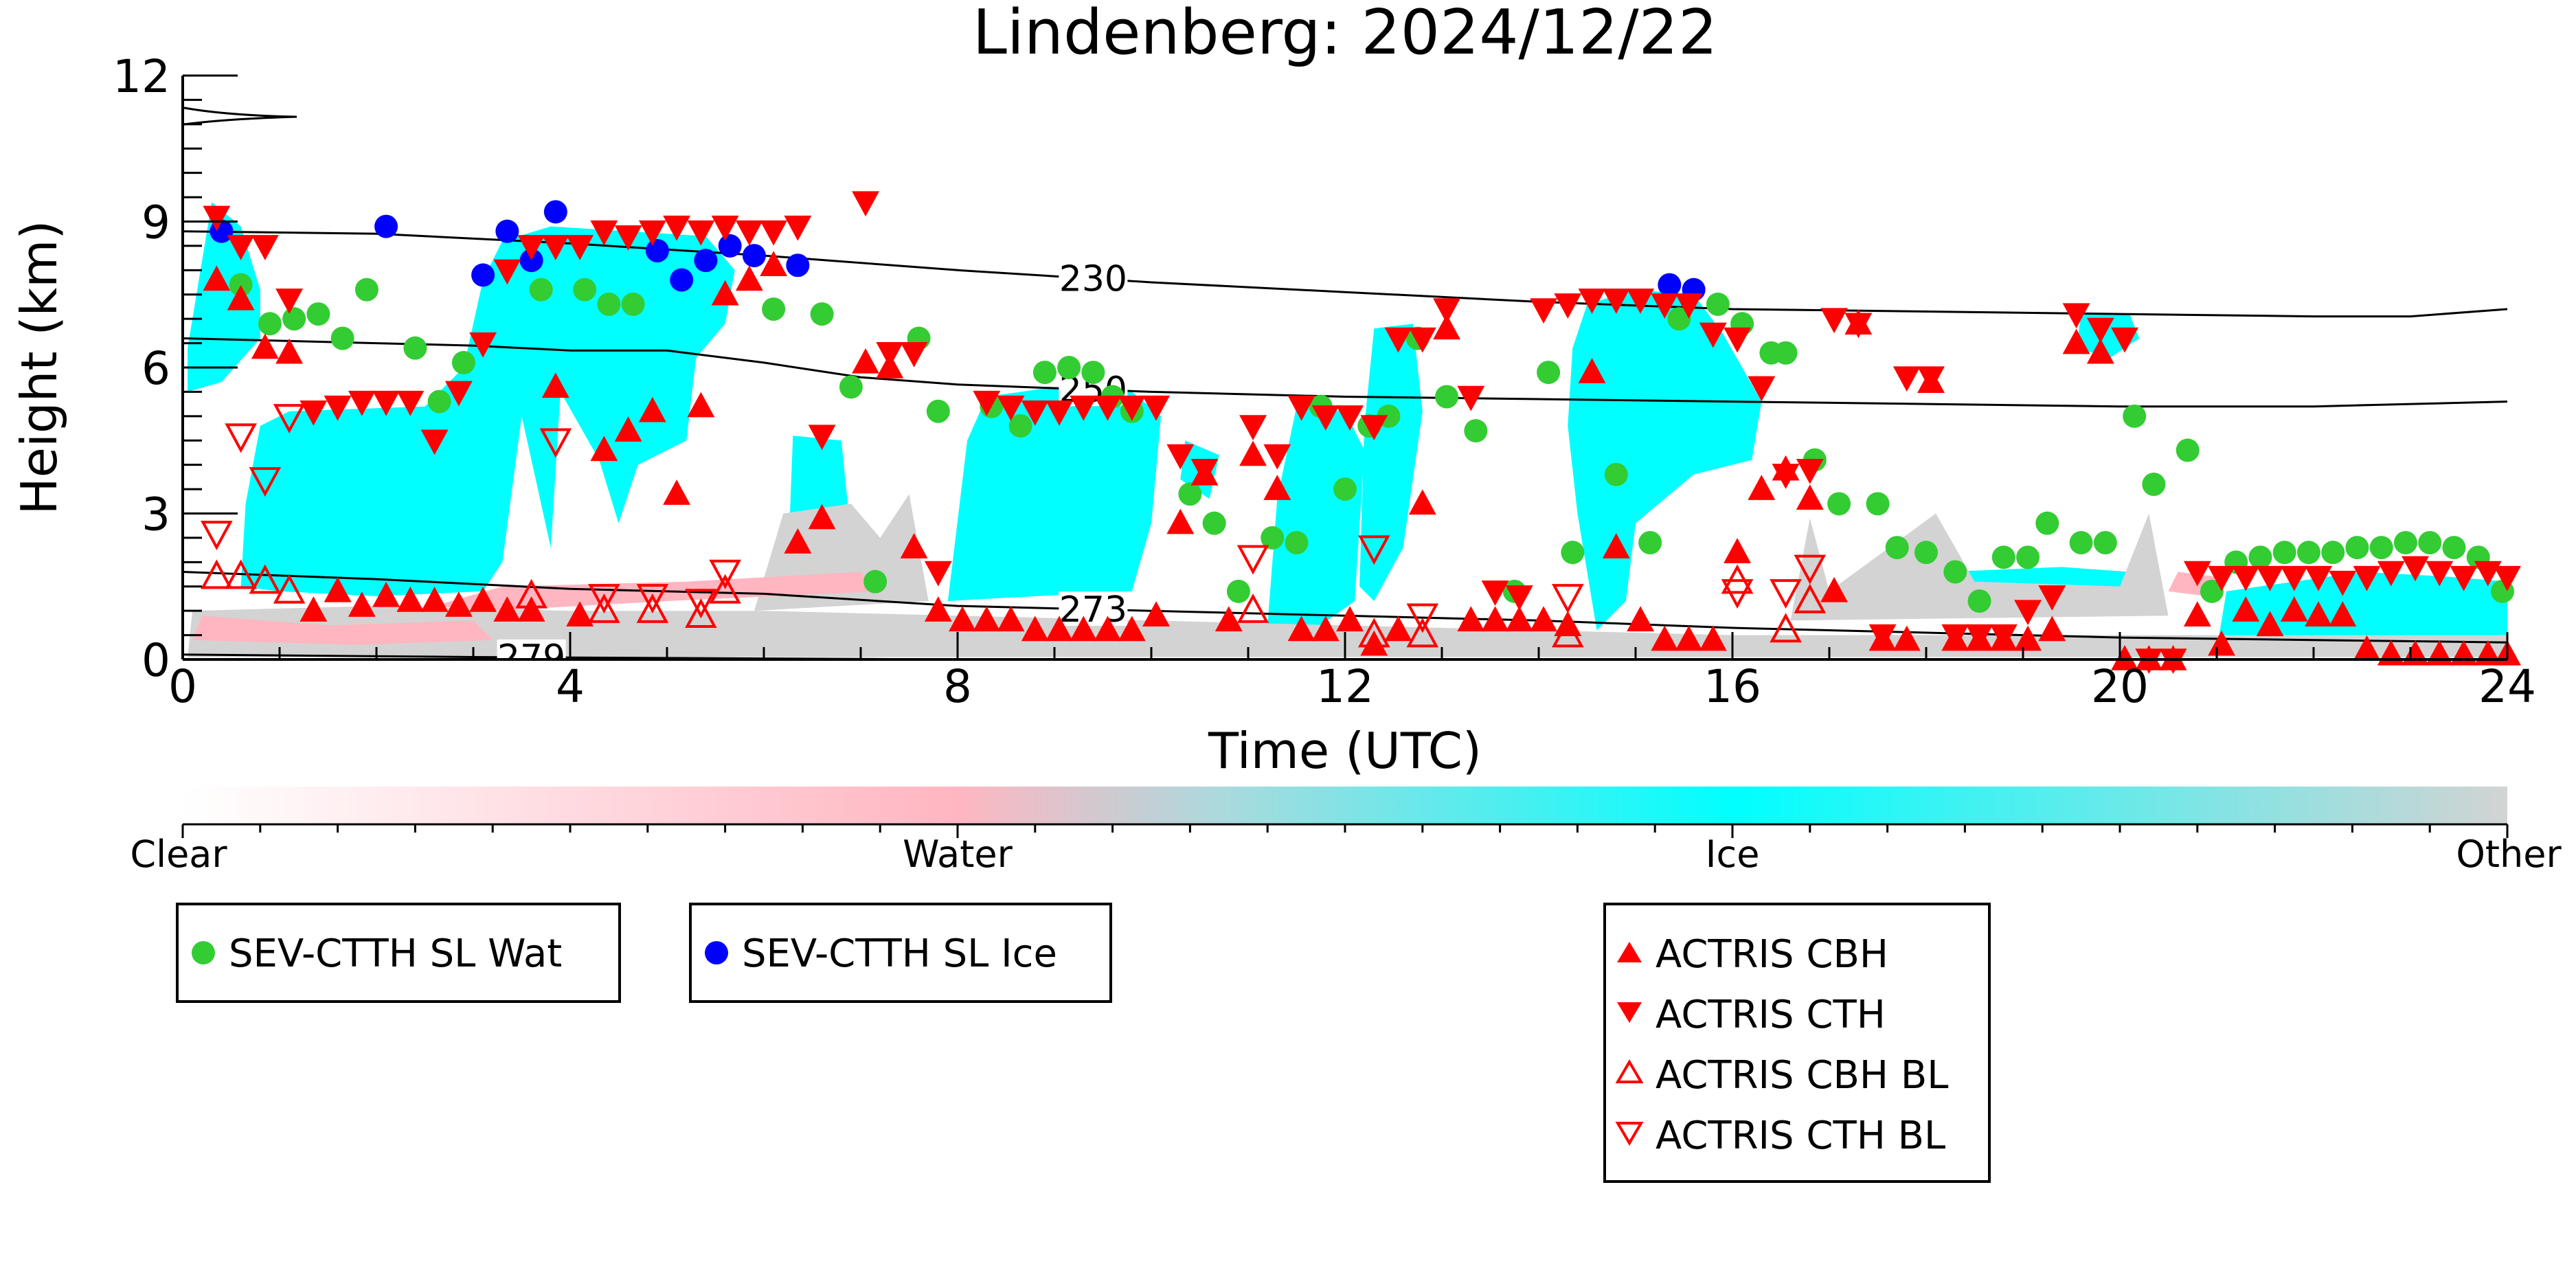 This screenshot has width=2576, height=1288. What do you see at coordinates (141, 76) in the screenshot?
I see `y-tick-label: 12` at bounding box center [141, 76].